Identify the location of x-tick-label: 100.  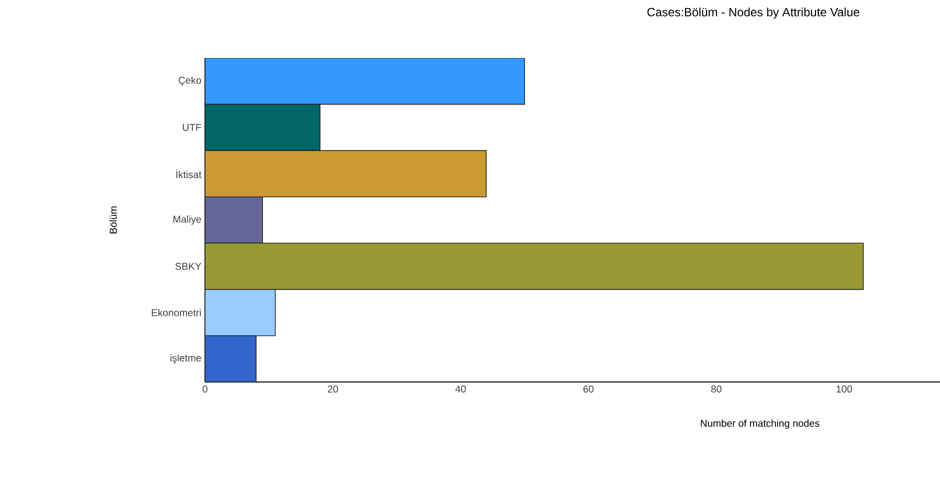
(844, 389).